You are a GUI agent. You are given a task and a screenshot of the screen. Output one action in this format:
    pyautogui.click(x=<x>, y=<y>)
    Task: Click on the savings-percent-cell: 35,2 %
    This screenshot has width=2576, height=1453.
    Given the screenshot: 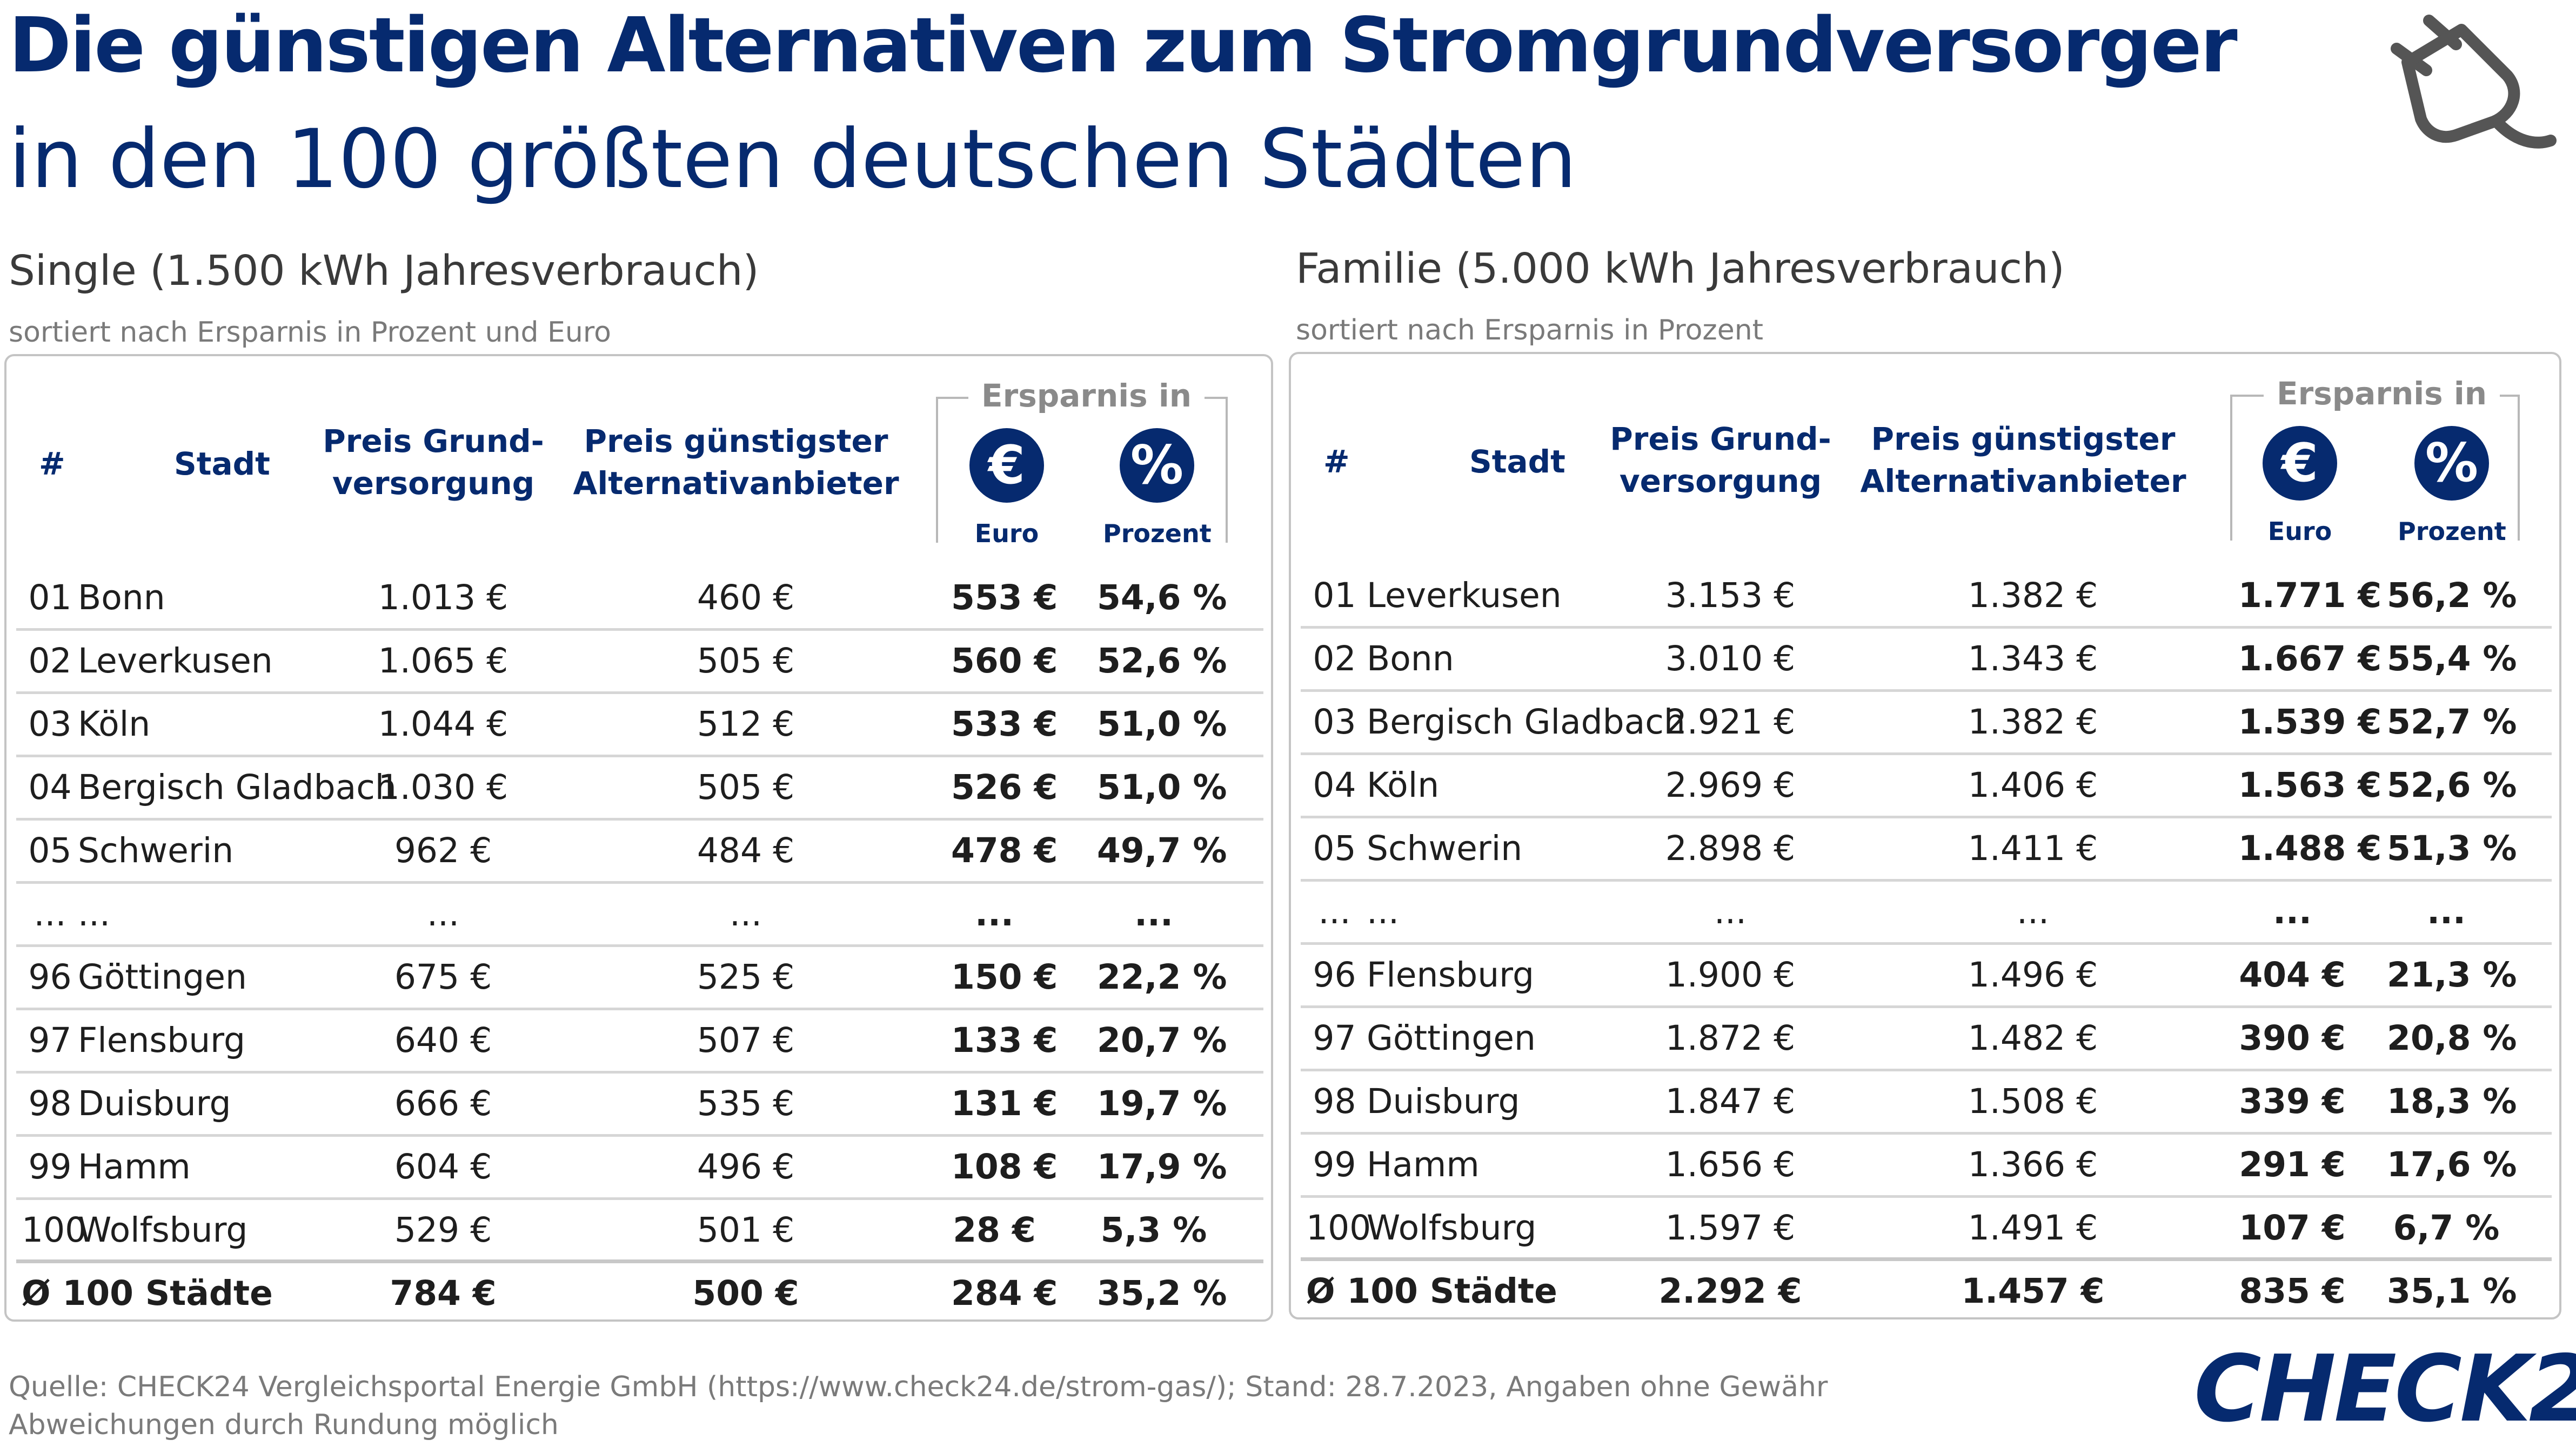 What is the action you would take?
    pyautogui.click(x=1162, y=1293)
    